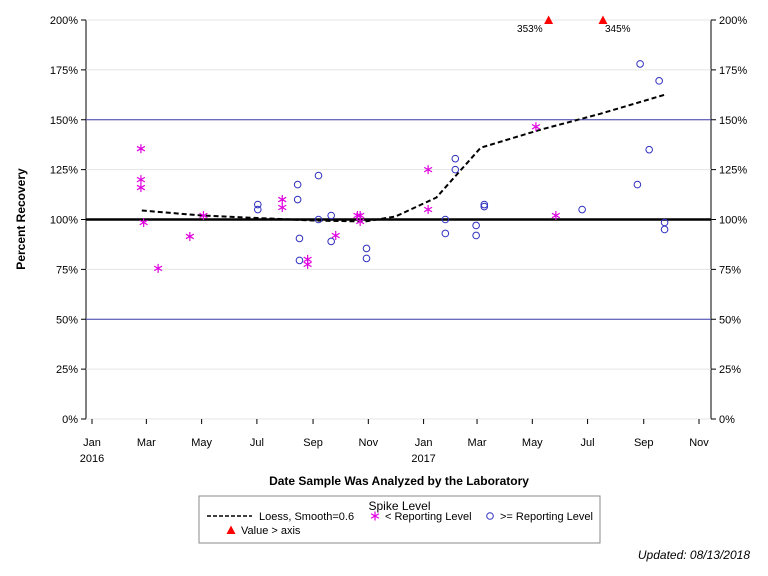 This screenshot has height=576, width=768. I want to click on x-tick-label: Nov, so click(369, 443).